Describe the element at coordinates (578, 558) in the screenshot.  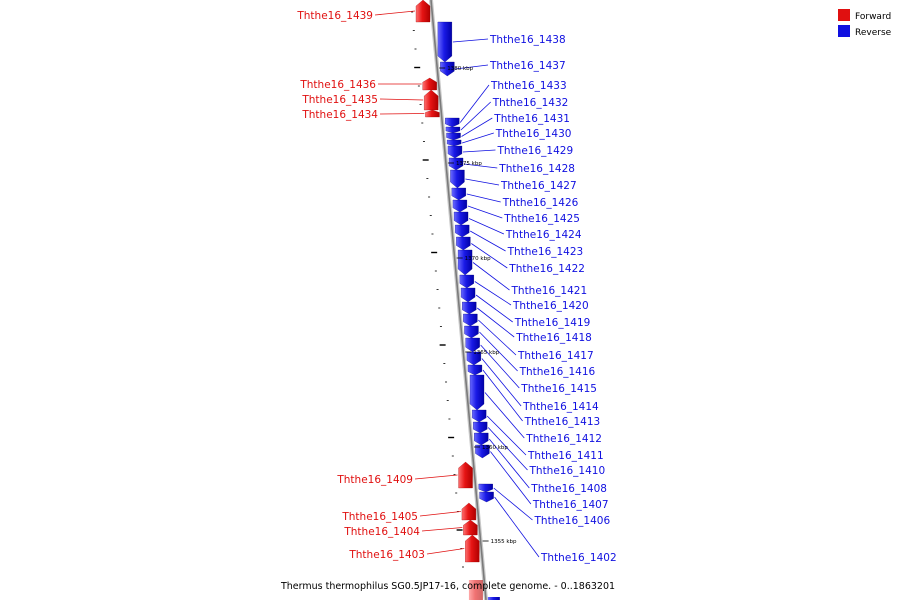
I see `reverse-gene-label: Ththe16_1402` at that location.